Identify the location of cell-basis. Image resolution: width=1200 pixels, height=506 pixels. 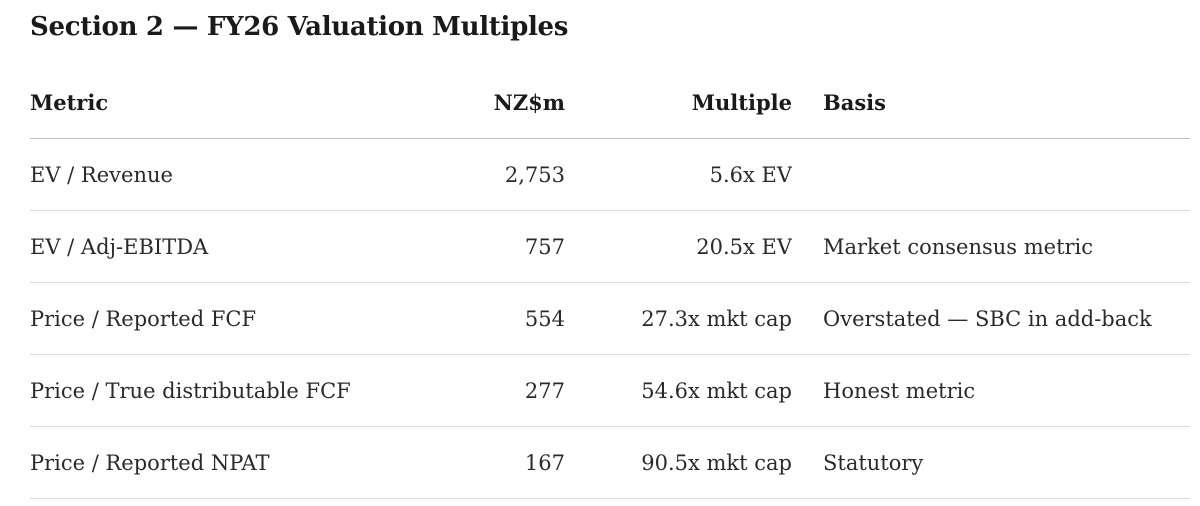
(991, 174).